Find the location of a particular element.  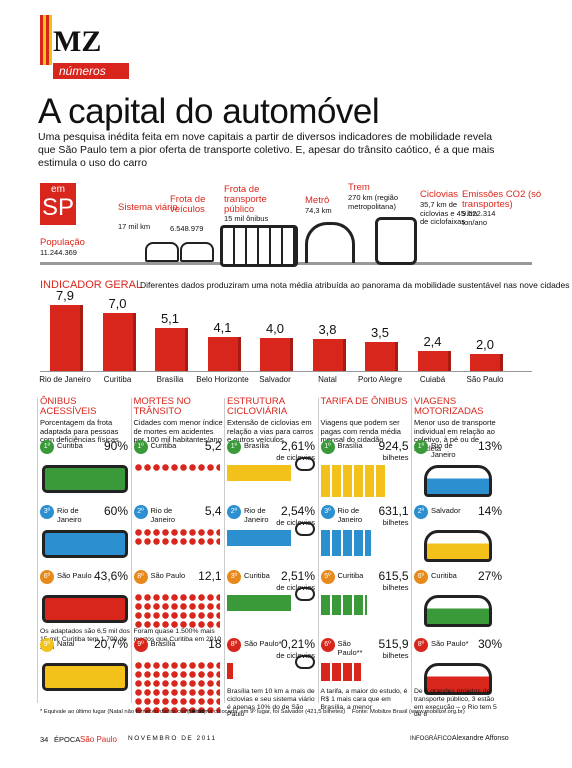

sp-detail: 270 km (região metropolitana) is located at coordinates (373, 202).